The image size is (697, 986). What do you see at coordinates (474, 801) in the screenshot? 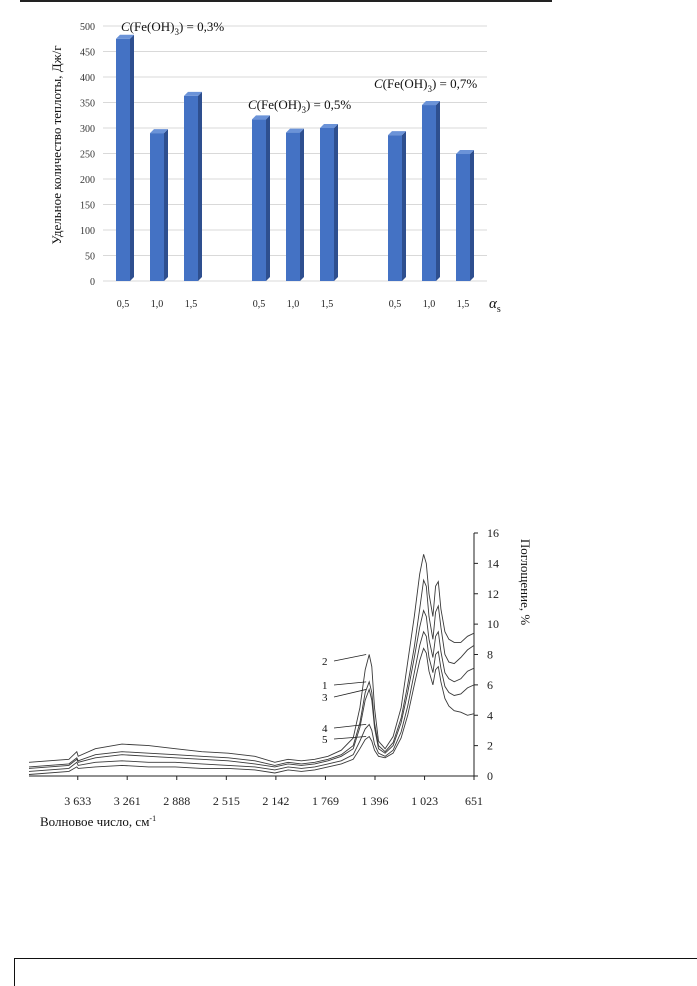
I see `spectrum-x-tick-label: 651` at bounding box center [474, 801].